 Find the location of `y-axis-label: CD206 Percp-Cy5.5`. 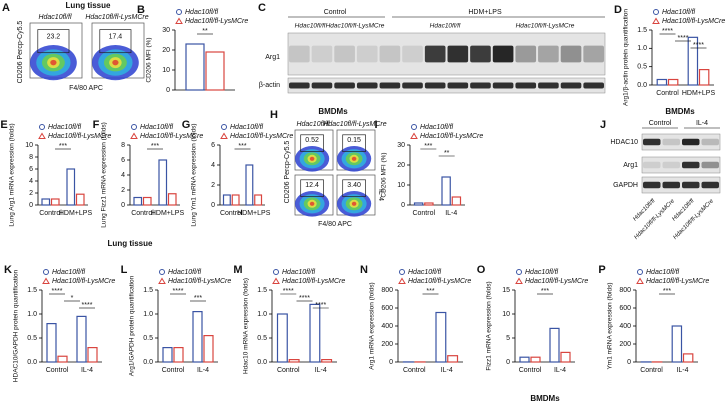

y-axis-label: CD206 Percp-Cy5.5 is located at coordinates (287, 172).